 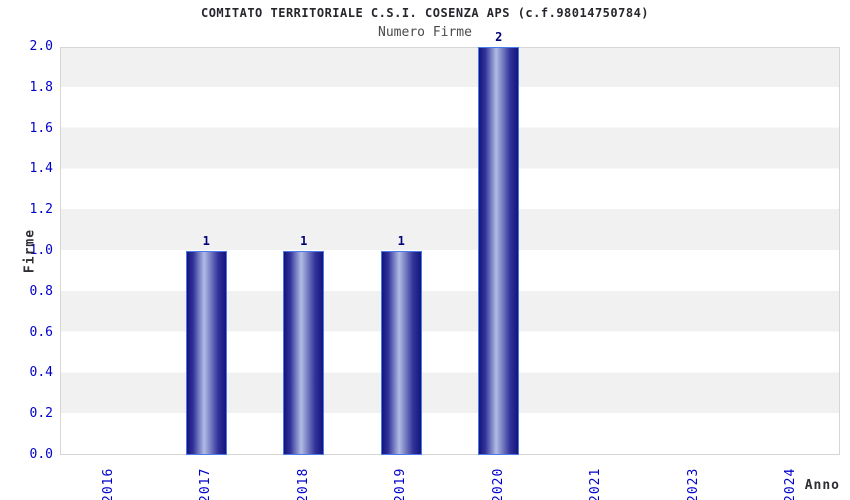 What do you see at coordinates (304, 353) in the screenshot?
I see `bar-2018` at bounding box center [304, 353].